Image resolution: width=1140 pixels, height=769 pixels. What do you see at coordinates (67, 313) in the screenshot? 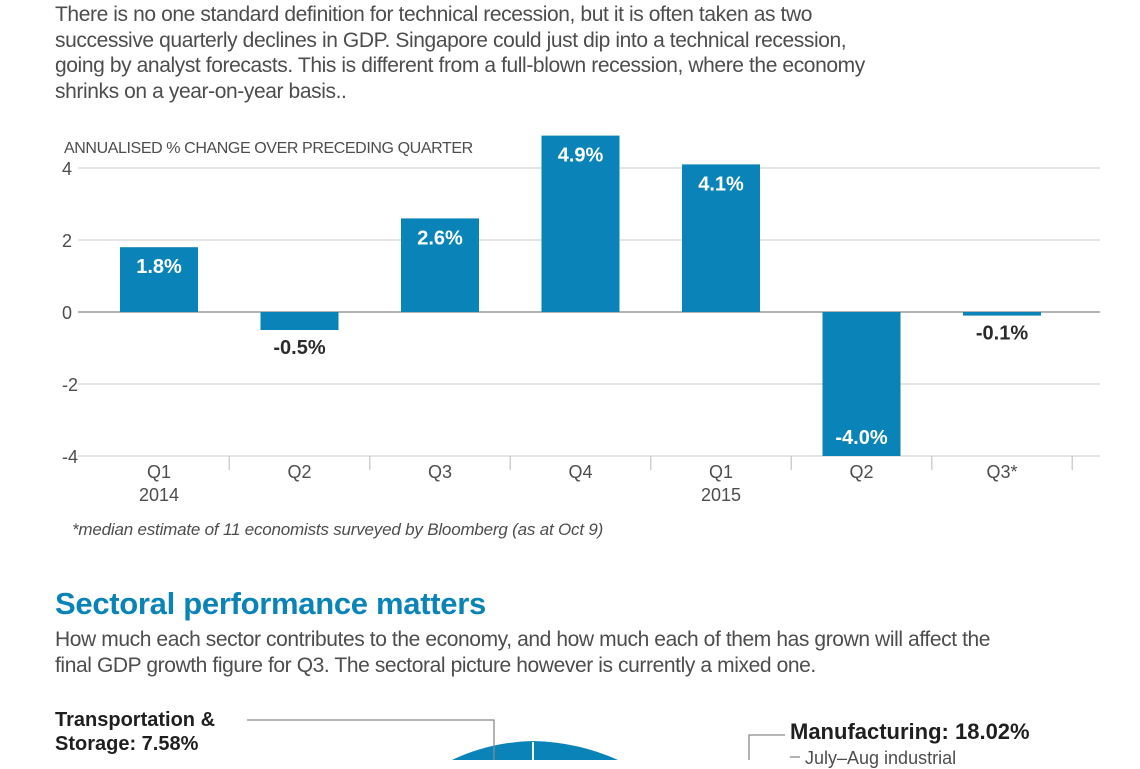
I see `y-tick-label: 0` at bounding box center [67, 313].